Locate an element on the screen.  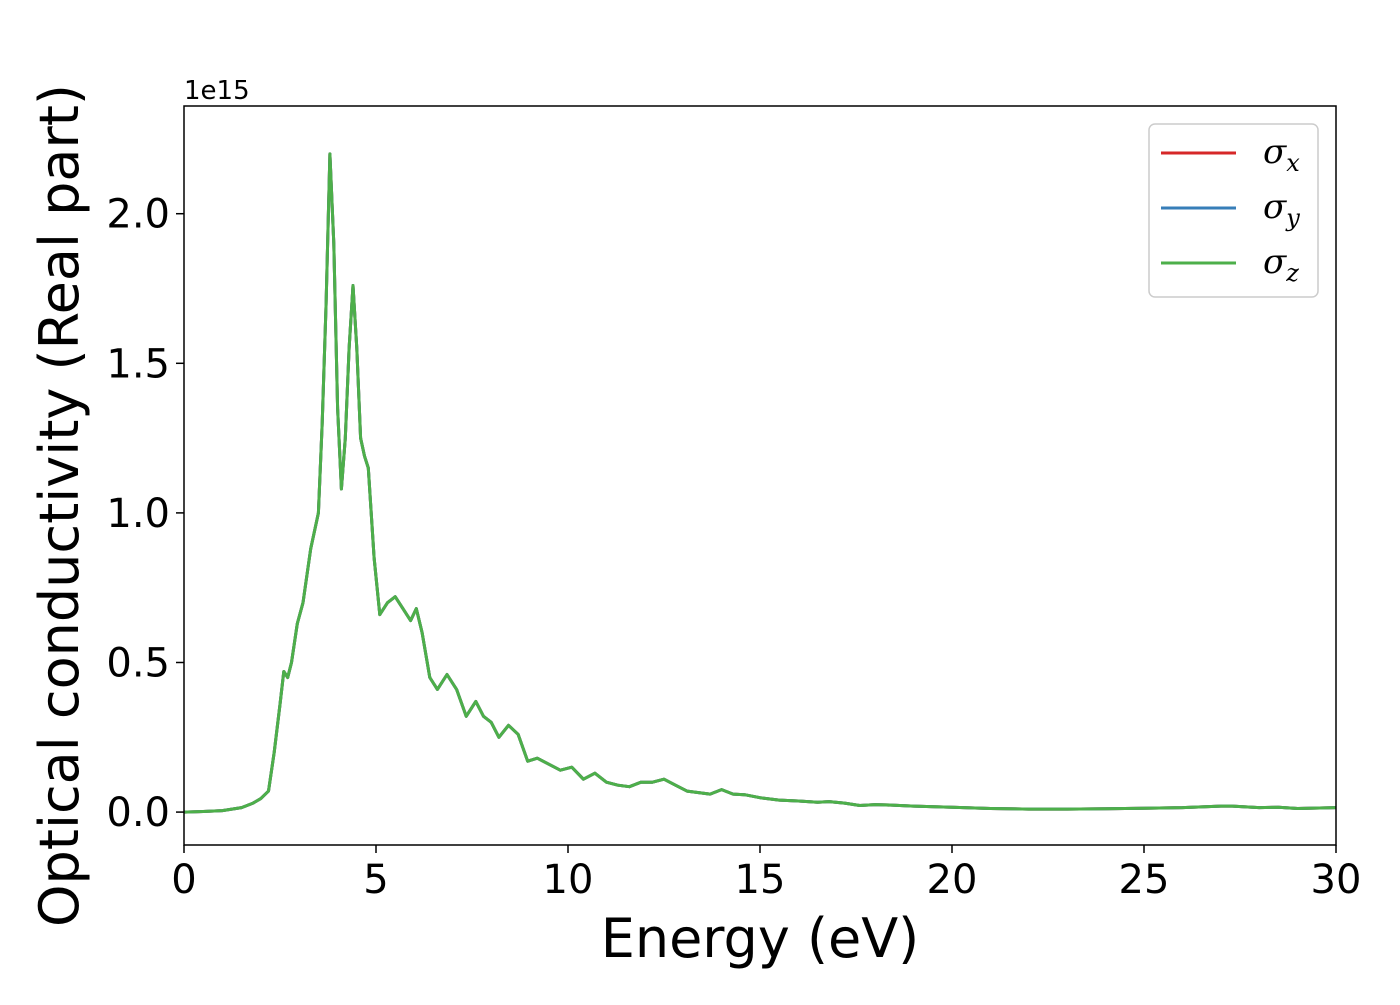
x-tick-label: 30 is located at coordinates (1336, 880).